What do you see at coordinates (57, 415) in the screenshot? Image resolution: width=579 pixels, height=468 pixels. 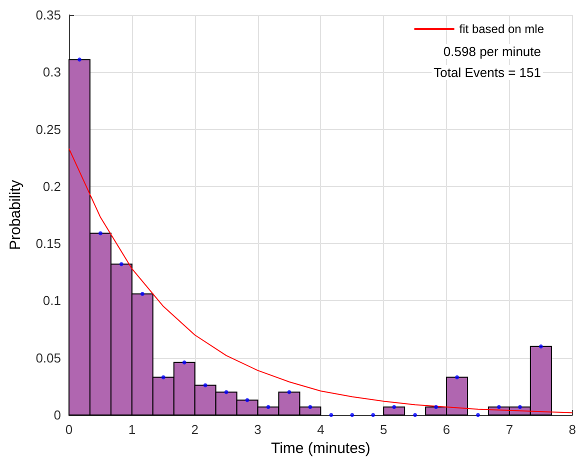 I see `y-tick-label: 0` at bounding box center [57, 415].